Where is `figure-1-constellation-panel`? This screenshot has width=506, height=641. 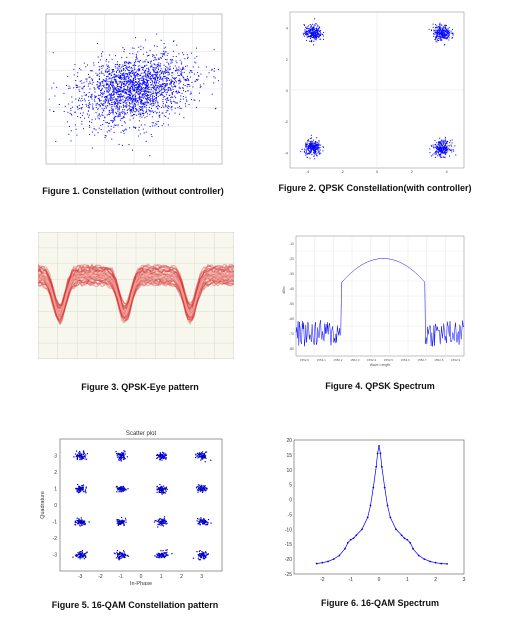 figure-1-constellation-panel is located at coordinates (131, 90).